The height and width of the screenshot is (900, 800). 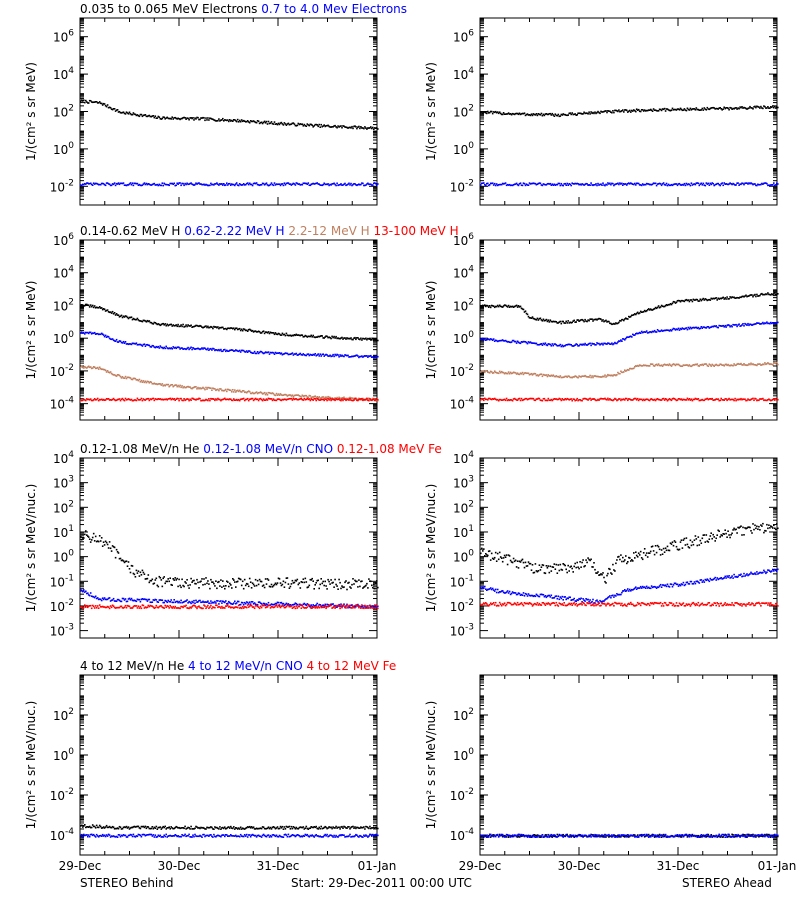 What do you see at coordinates (104, 598) in the screenshot?
I see `panel-2-behind-blue-point` at bounding box center [104, 598].